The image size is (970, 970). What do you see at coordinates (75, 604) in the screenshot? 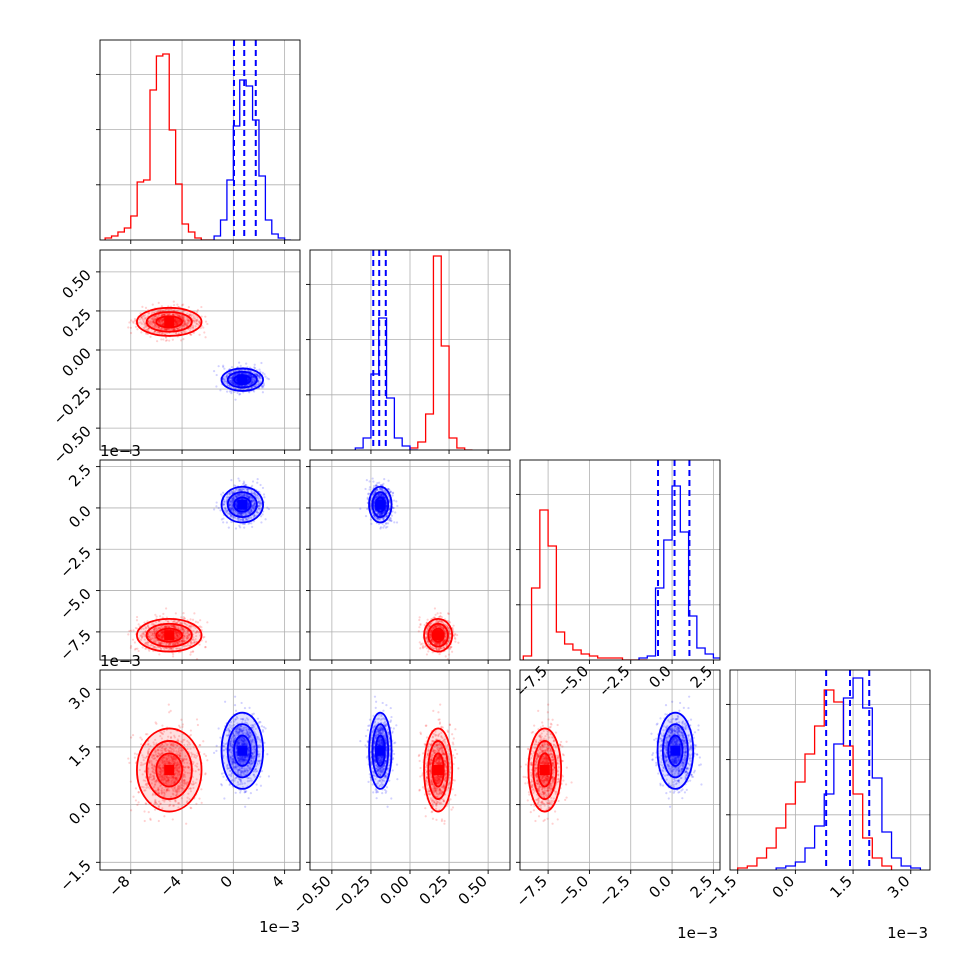
I see `y-tick-label: −5.0` at bounding box center [75, 604].